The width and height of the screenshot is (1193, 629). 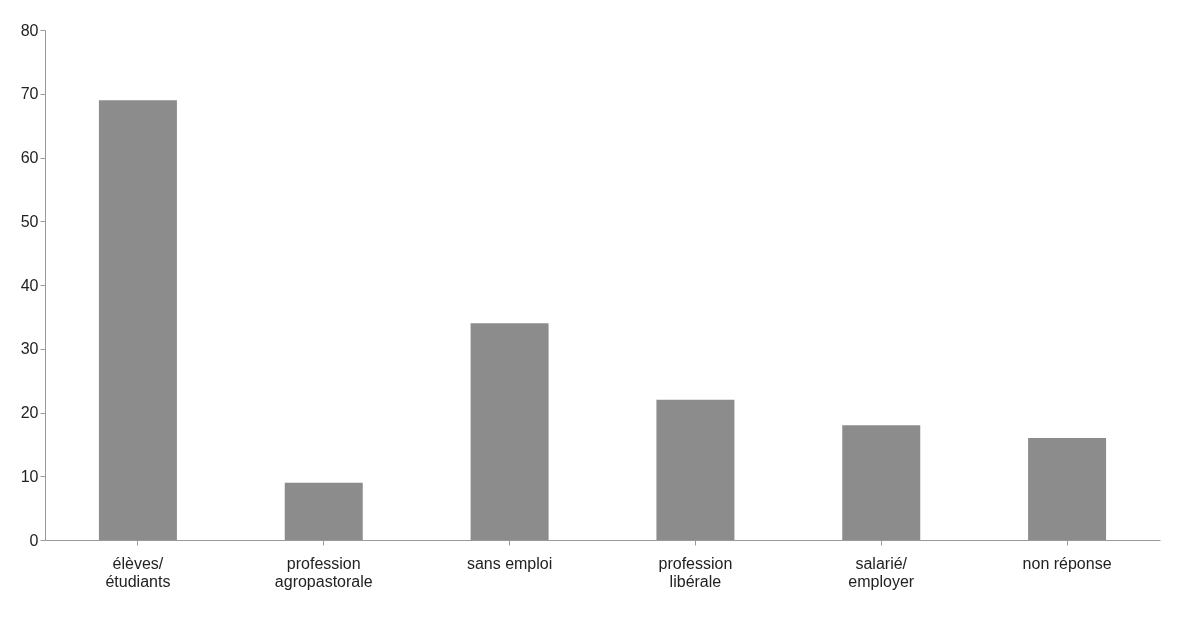 I want to click on y-tick-label: 10, so click(x=29, y=476).